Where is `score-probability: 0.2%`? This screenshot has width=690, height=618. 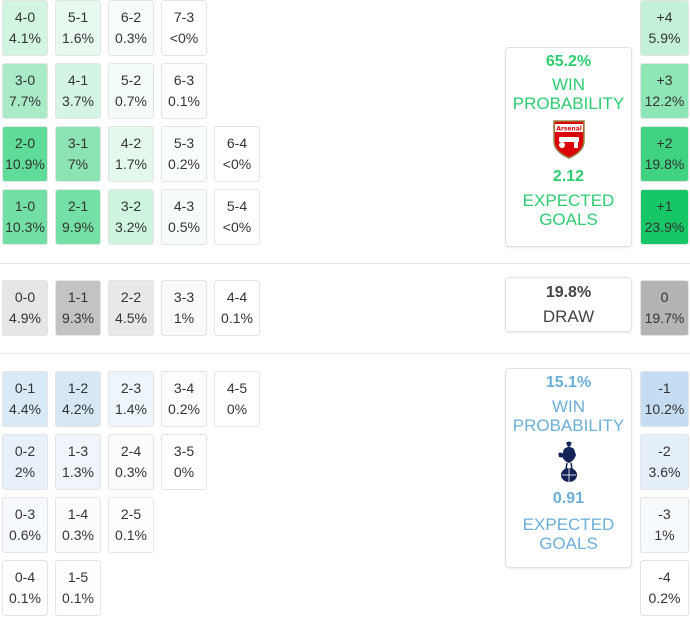
score-probability: 0.2% is located at coordinates (184, 409).